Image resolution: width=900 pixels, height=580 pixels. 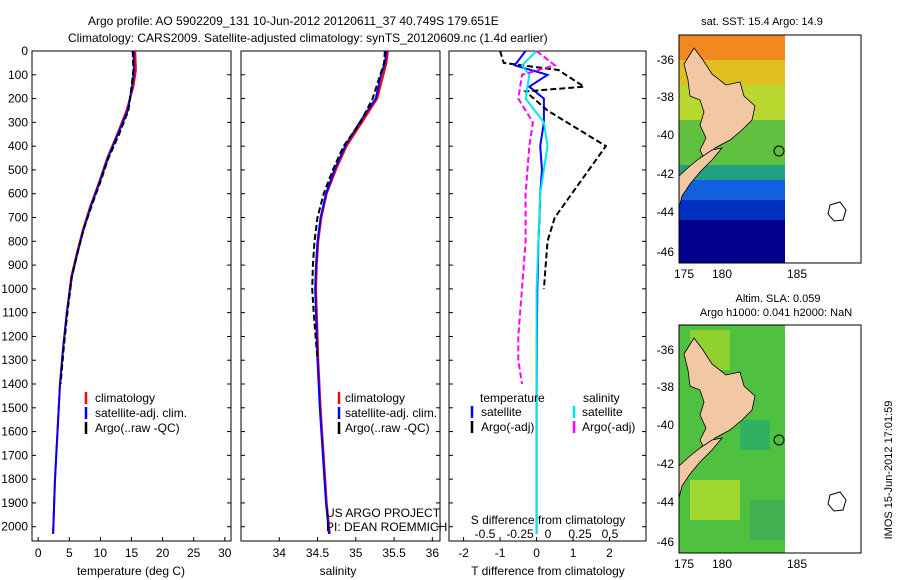 What do you see at coordinates (18, 99) in the screenshot?
I see `depth-tick-label: 200` at bounding box center [18, 99].